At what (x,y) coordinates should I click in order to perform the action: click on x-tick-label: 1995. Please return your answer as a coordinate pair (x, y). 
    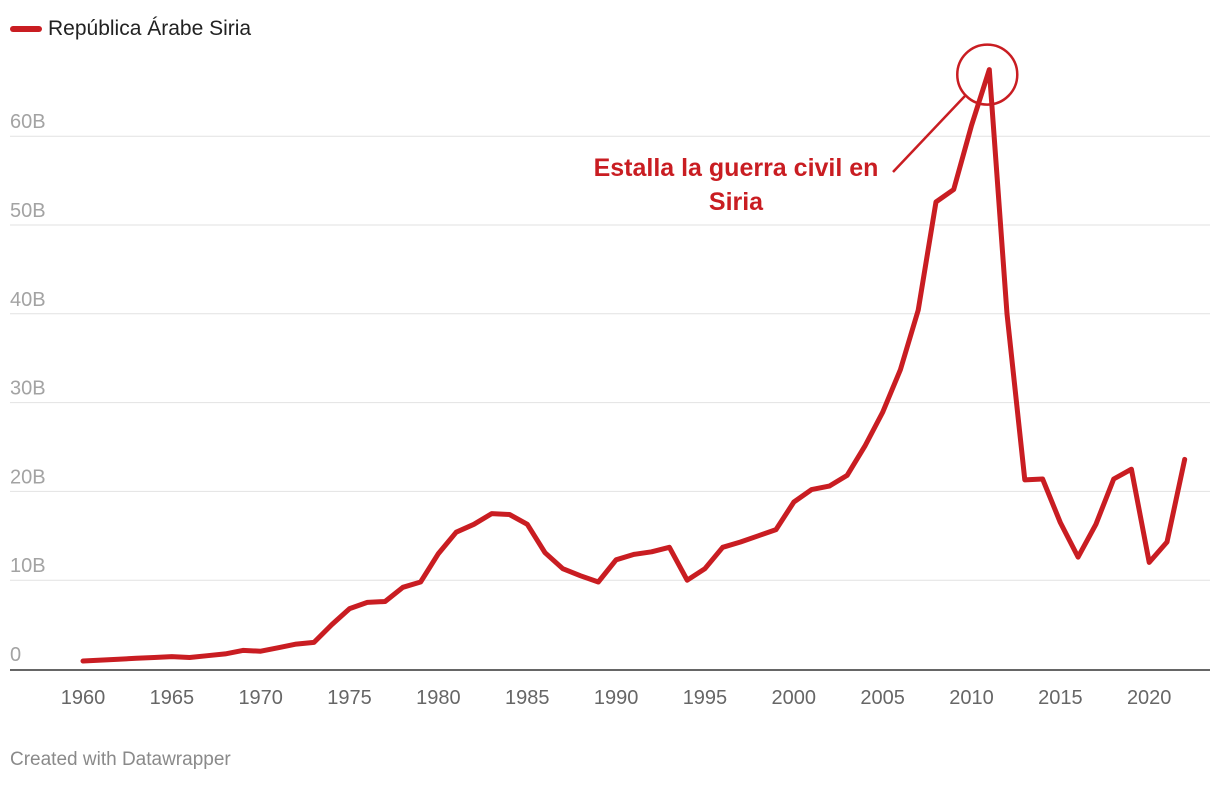
    Looking at the image, I should click on (705, 698).